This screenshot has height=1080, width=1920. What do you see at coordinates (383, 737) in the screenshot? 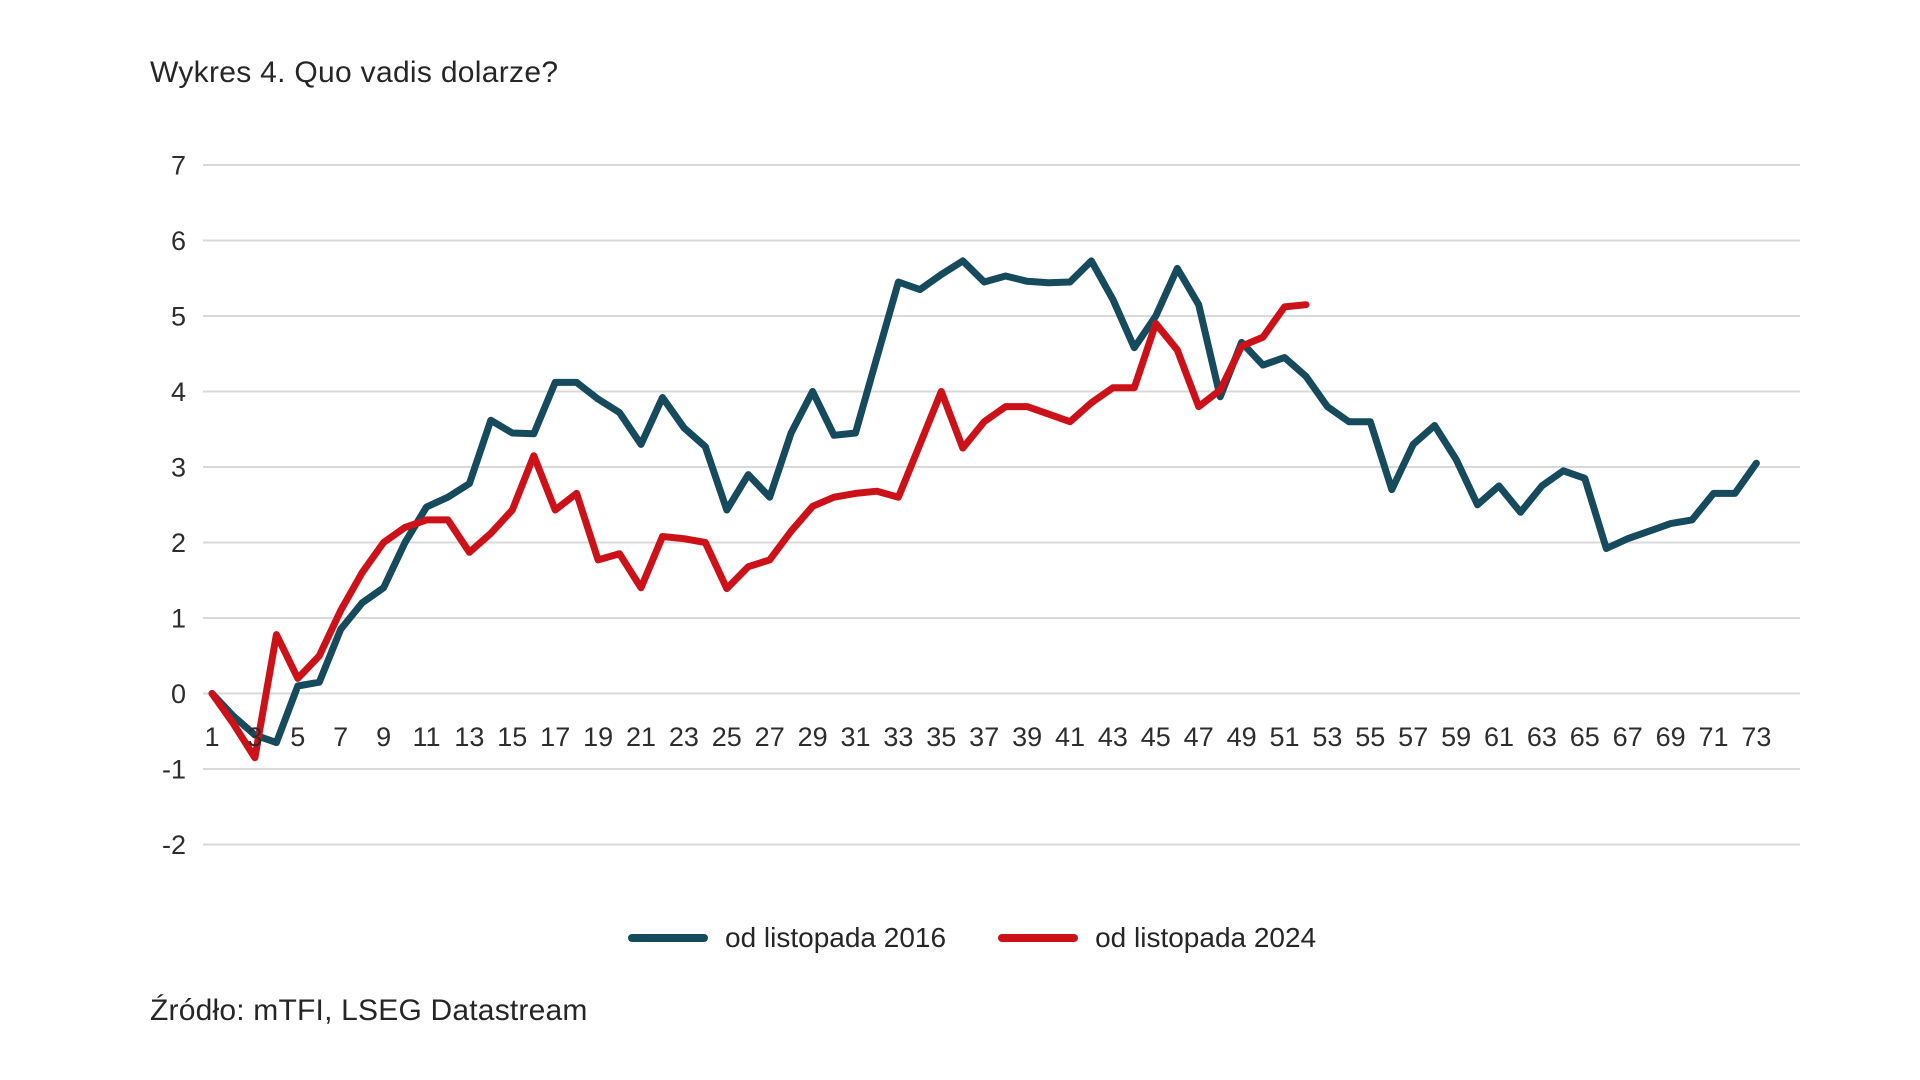
I see `x-tick-label: 9` at bounding box center [383, 737].